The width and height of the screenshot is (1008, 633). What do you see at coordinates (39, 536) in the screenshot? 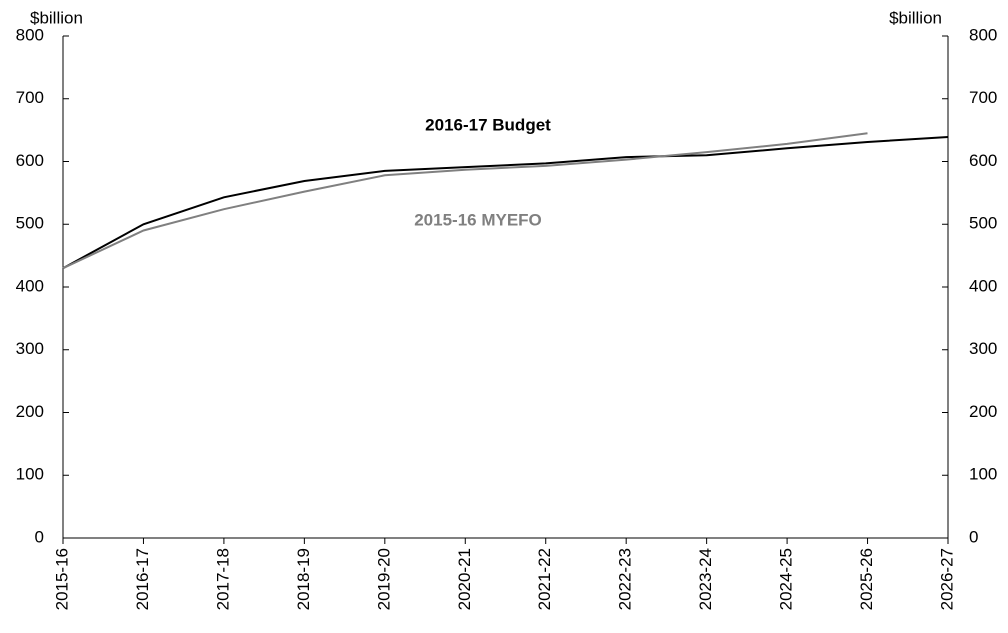
I see `y-tick-label: 0` at bounding box center [39, 536].